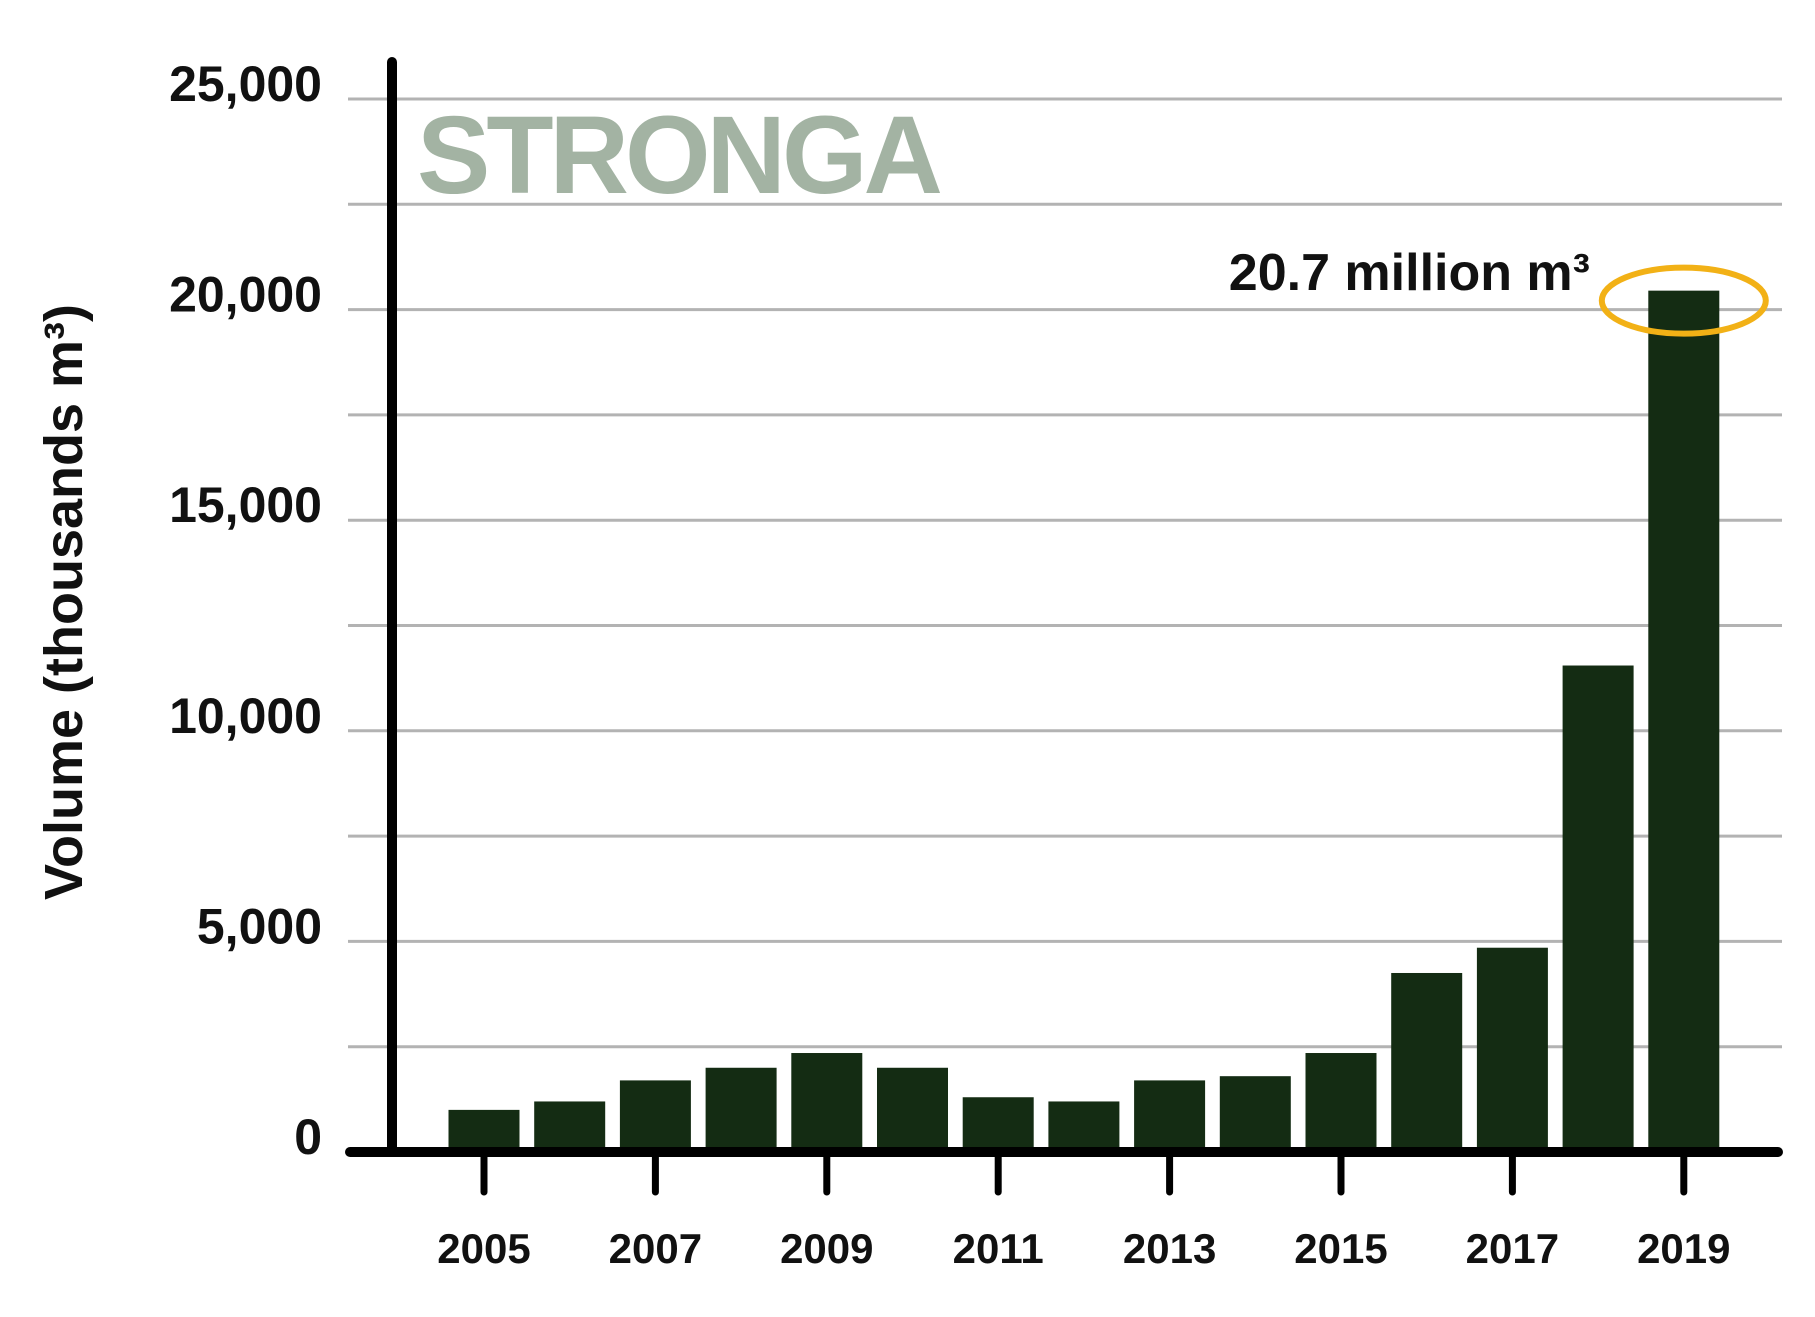 This screenshot has width=1815, height=1317. Describe the element at coordinates (1084, 1126) in the screenshot. I see `bar-2012` at that location.